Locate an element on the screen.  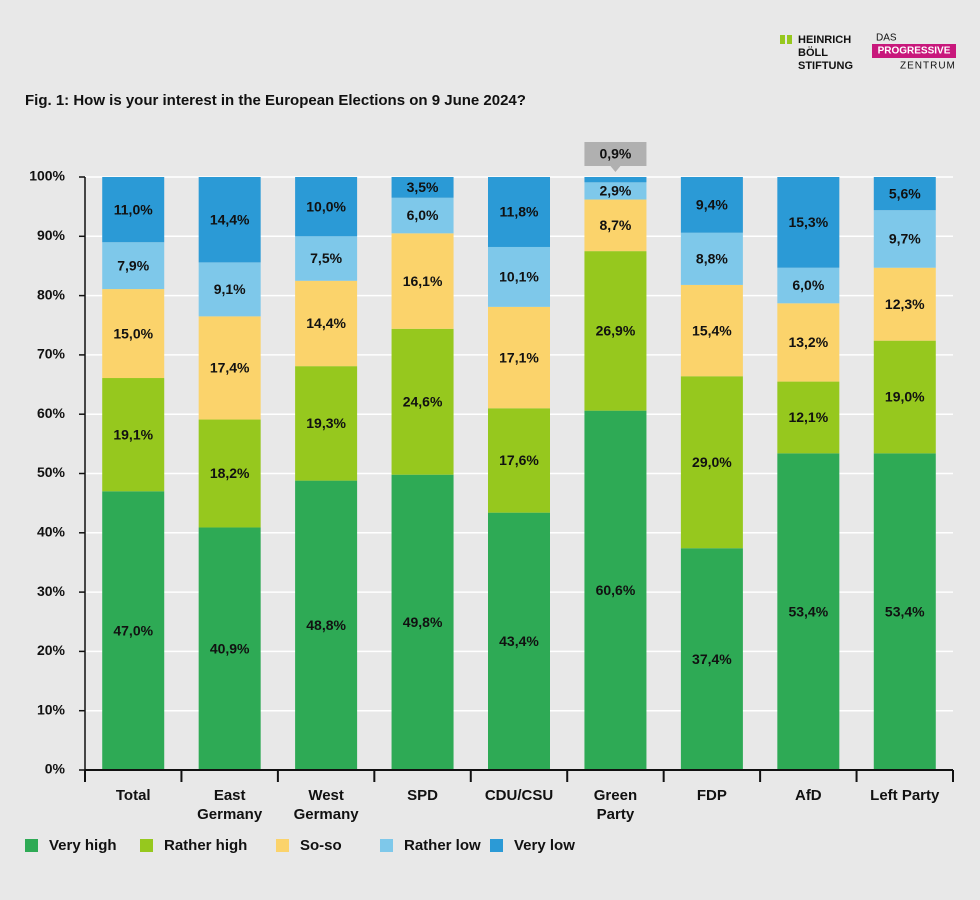
value-label: 8,8% is located at coordinates (712, 259).